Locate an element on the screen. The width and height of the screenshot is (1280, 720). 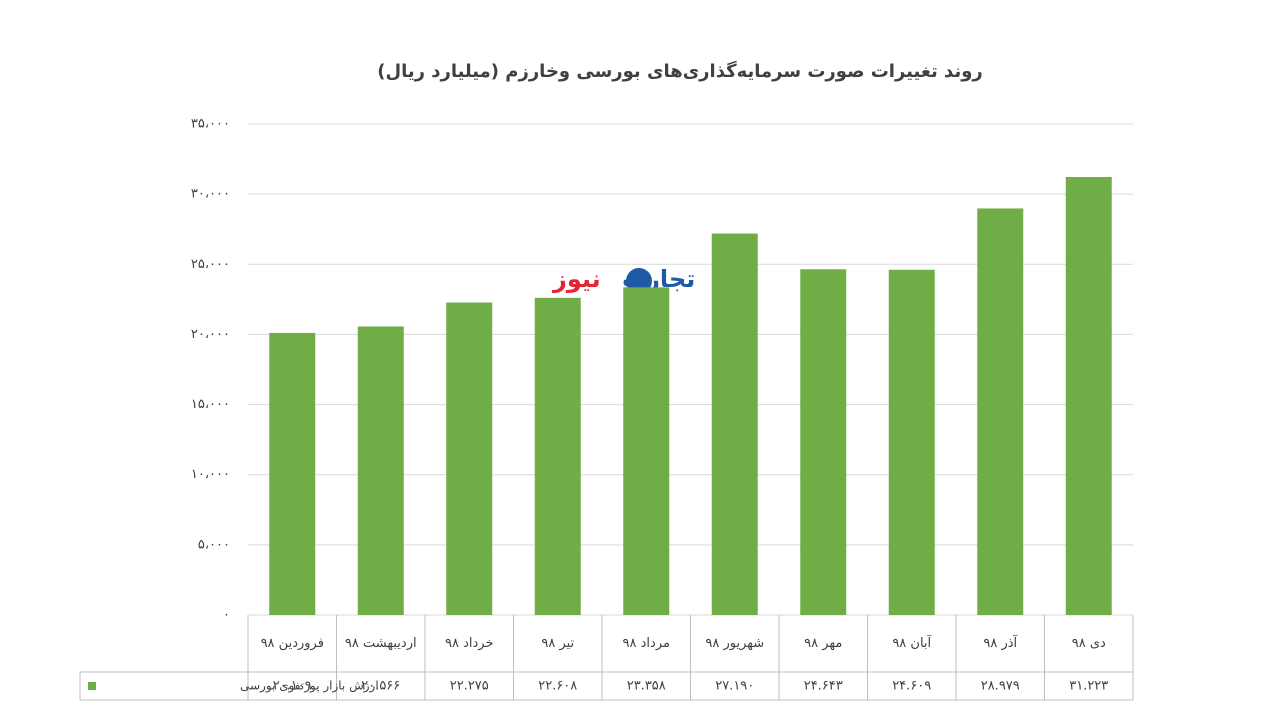
x-tick-label: آذر ۹۸ is located at coordinates (1000, 643).